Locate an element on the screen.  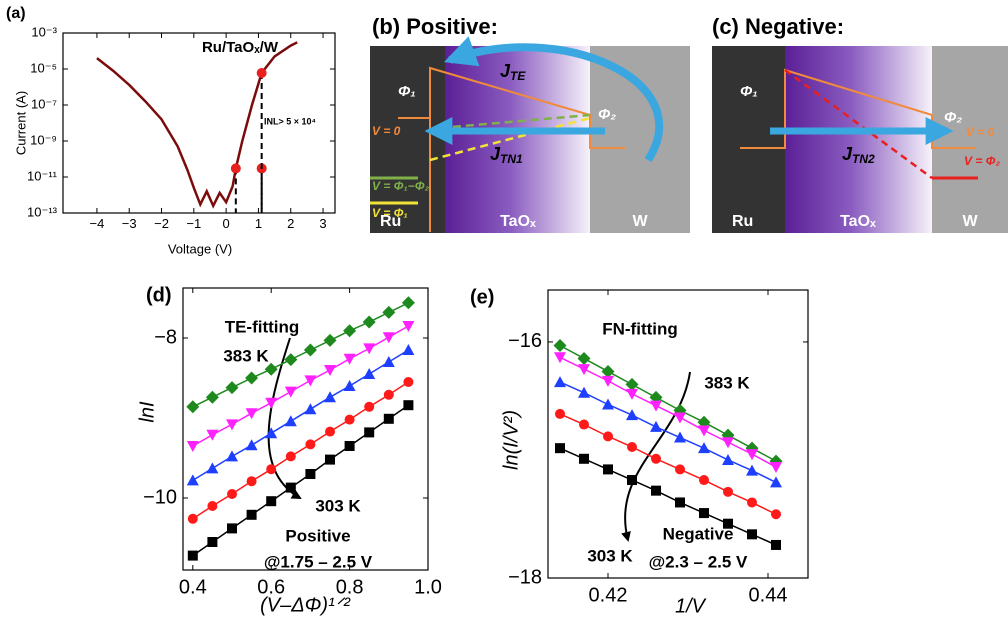
voltage-label: V = Φ₁−Φ₂ is located at coordinates (401, 186).